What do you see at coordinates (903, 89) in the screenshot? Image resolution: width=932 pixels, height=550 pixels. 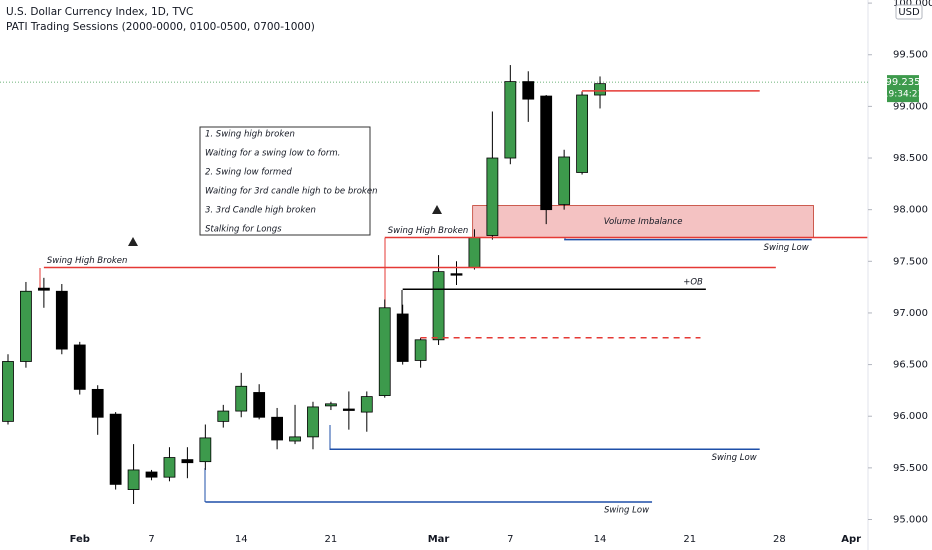 I see `price-tag` at bounding box center [903, 89].